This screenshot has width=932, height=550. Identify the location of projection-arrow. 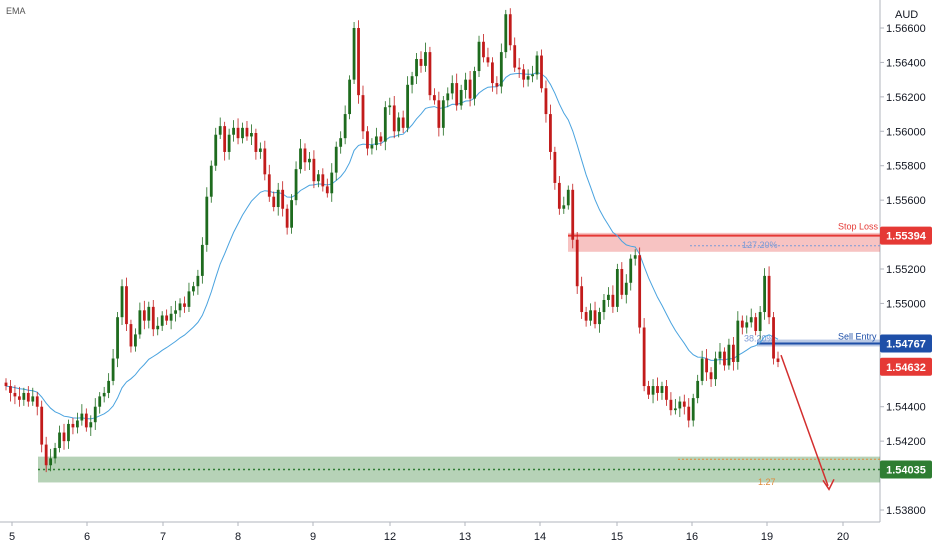
(807, 422).